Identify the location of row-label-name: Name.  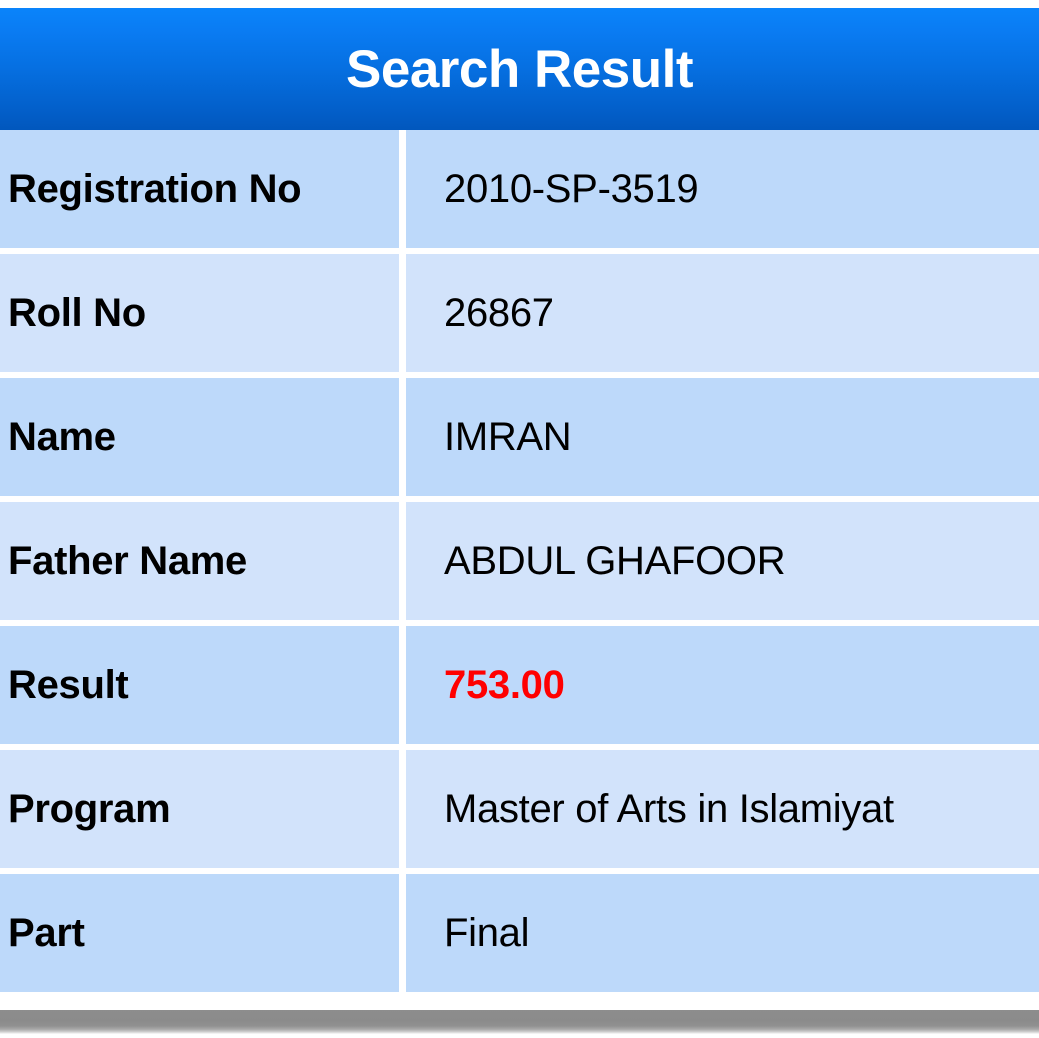
(199, 437).